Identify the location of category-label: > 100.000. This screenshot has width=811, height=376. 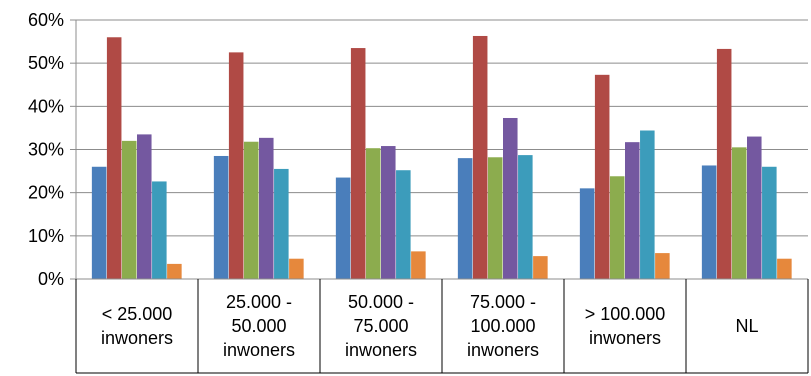
(625, 314).